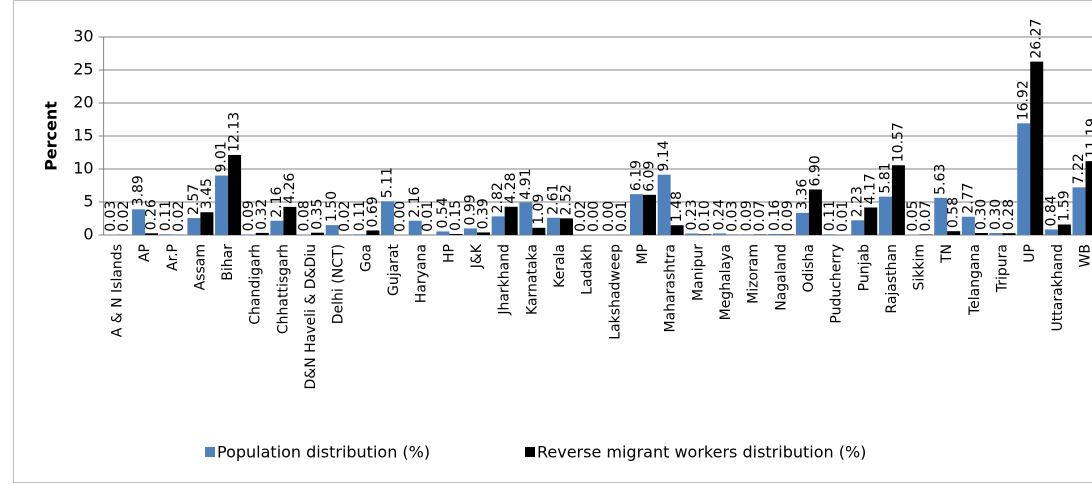  Describe the element at coordinates (283, 289) in the screenshot. I see `x-tick-label: Chhattisgarh` at that location.